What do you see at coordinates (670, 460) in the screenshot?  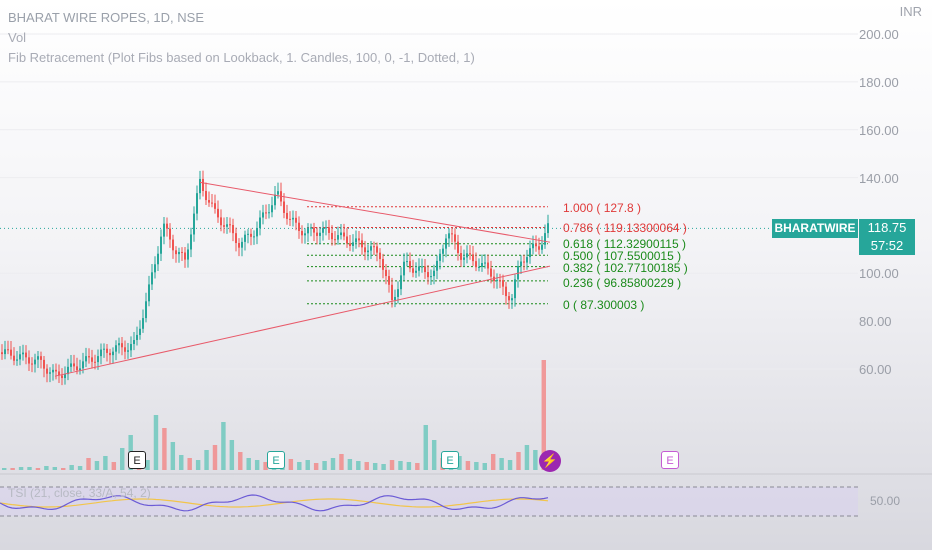 I see `upcoming-earnings-marker: E` at bounding box center [670, 460].